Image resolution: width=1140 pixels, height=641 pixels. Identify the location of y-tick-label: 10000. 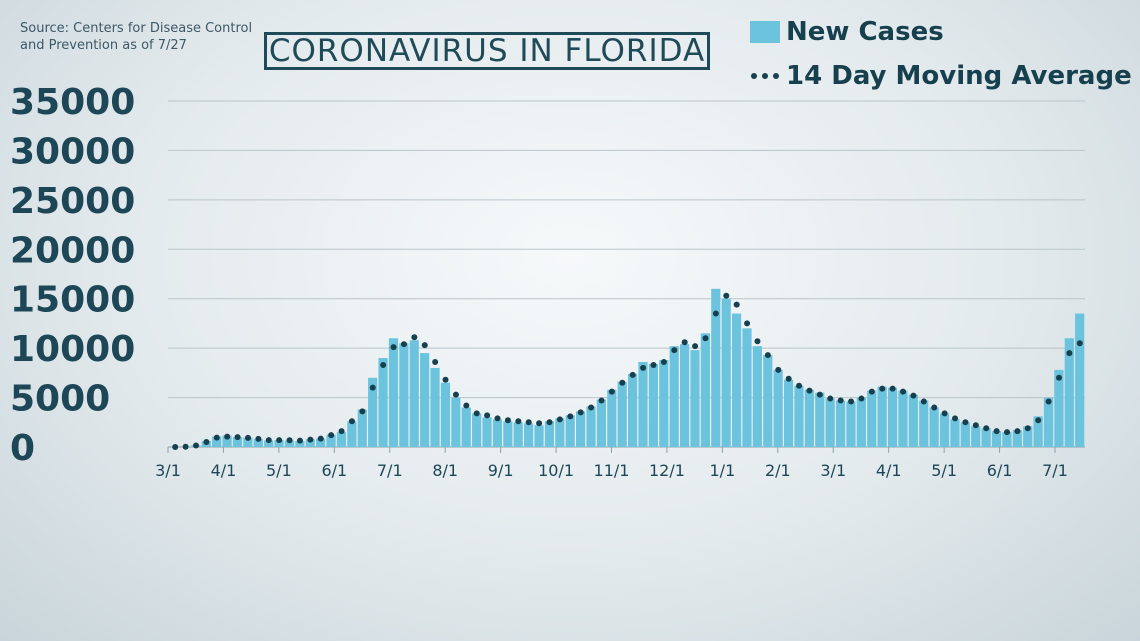
(72, 349).